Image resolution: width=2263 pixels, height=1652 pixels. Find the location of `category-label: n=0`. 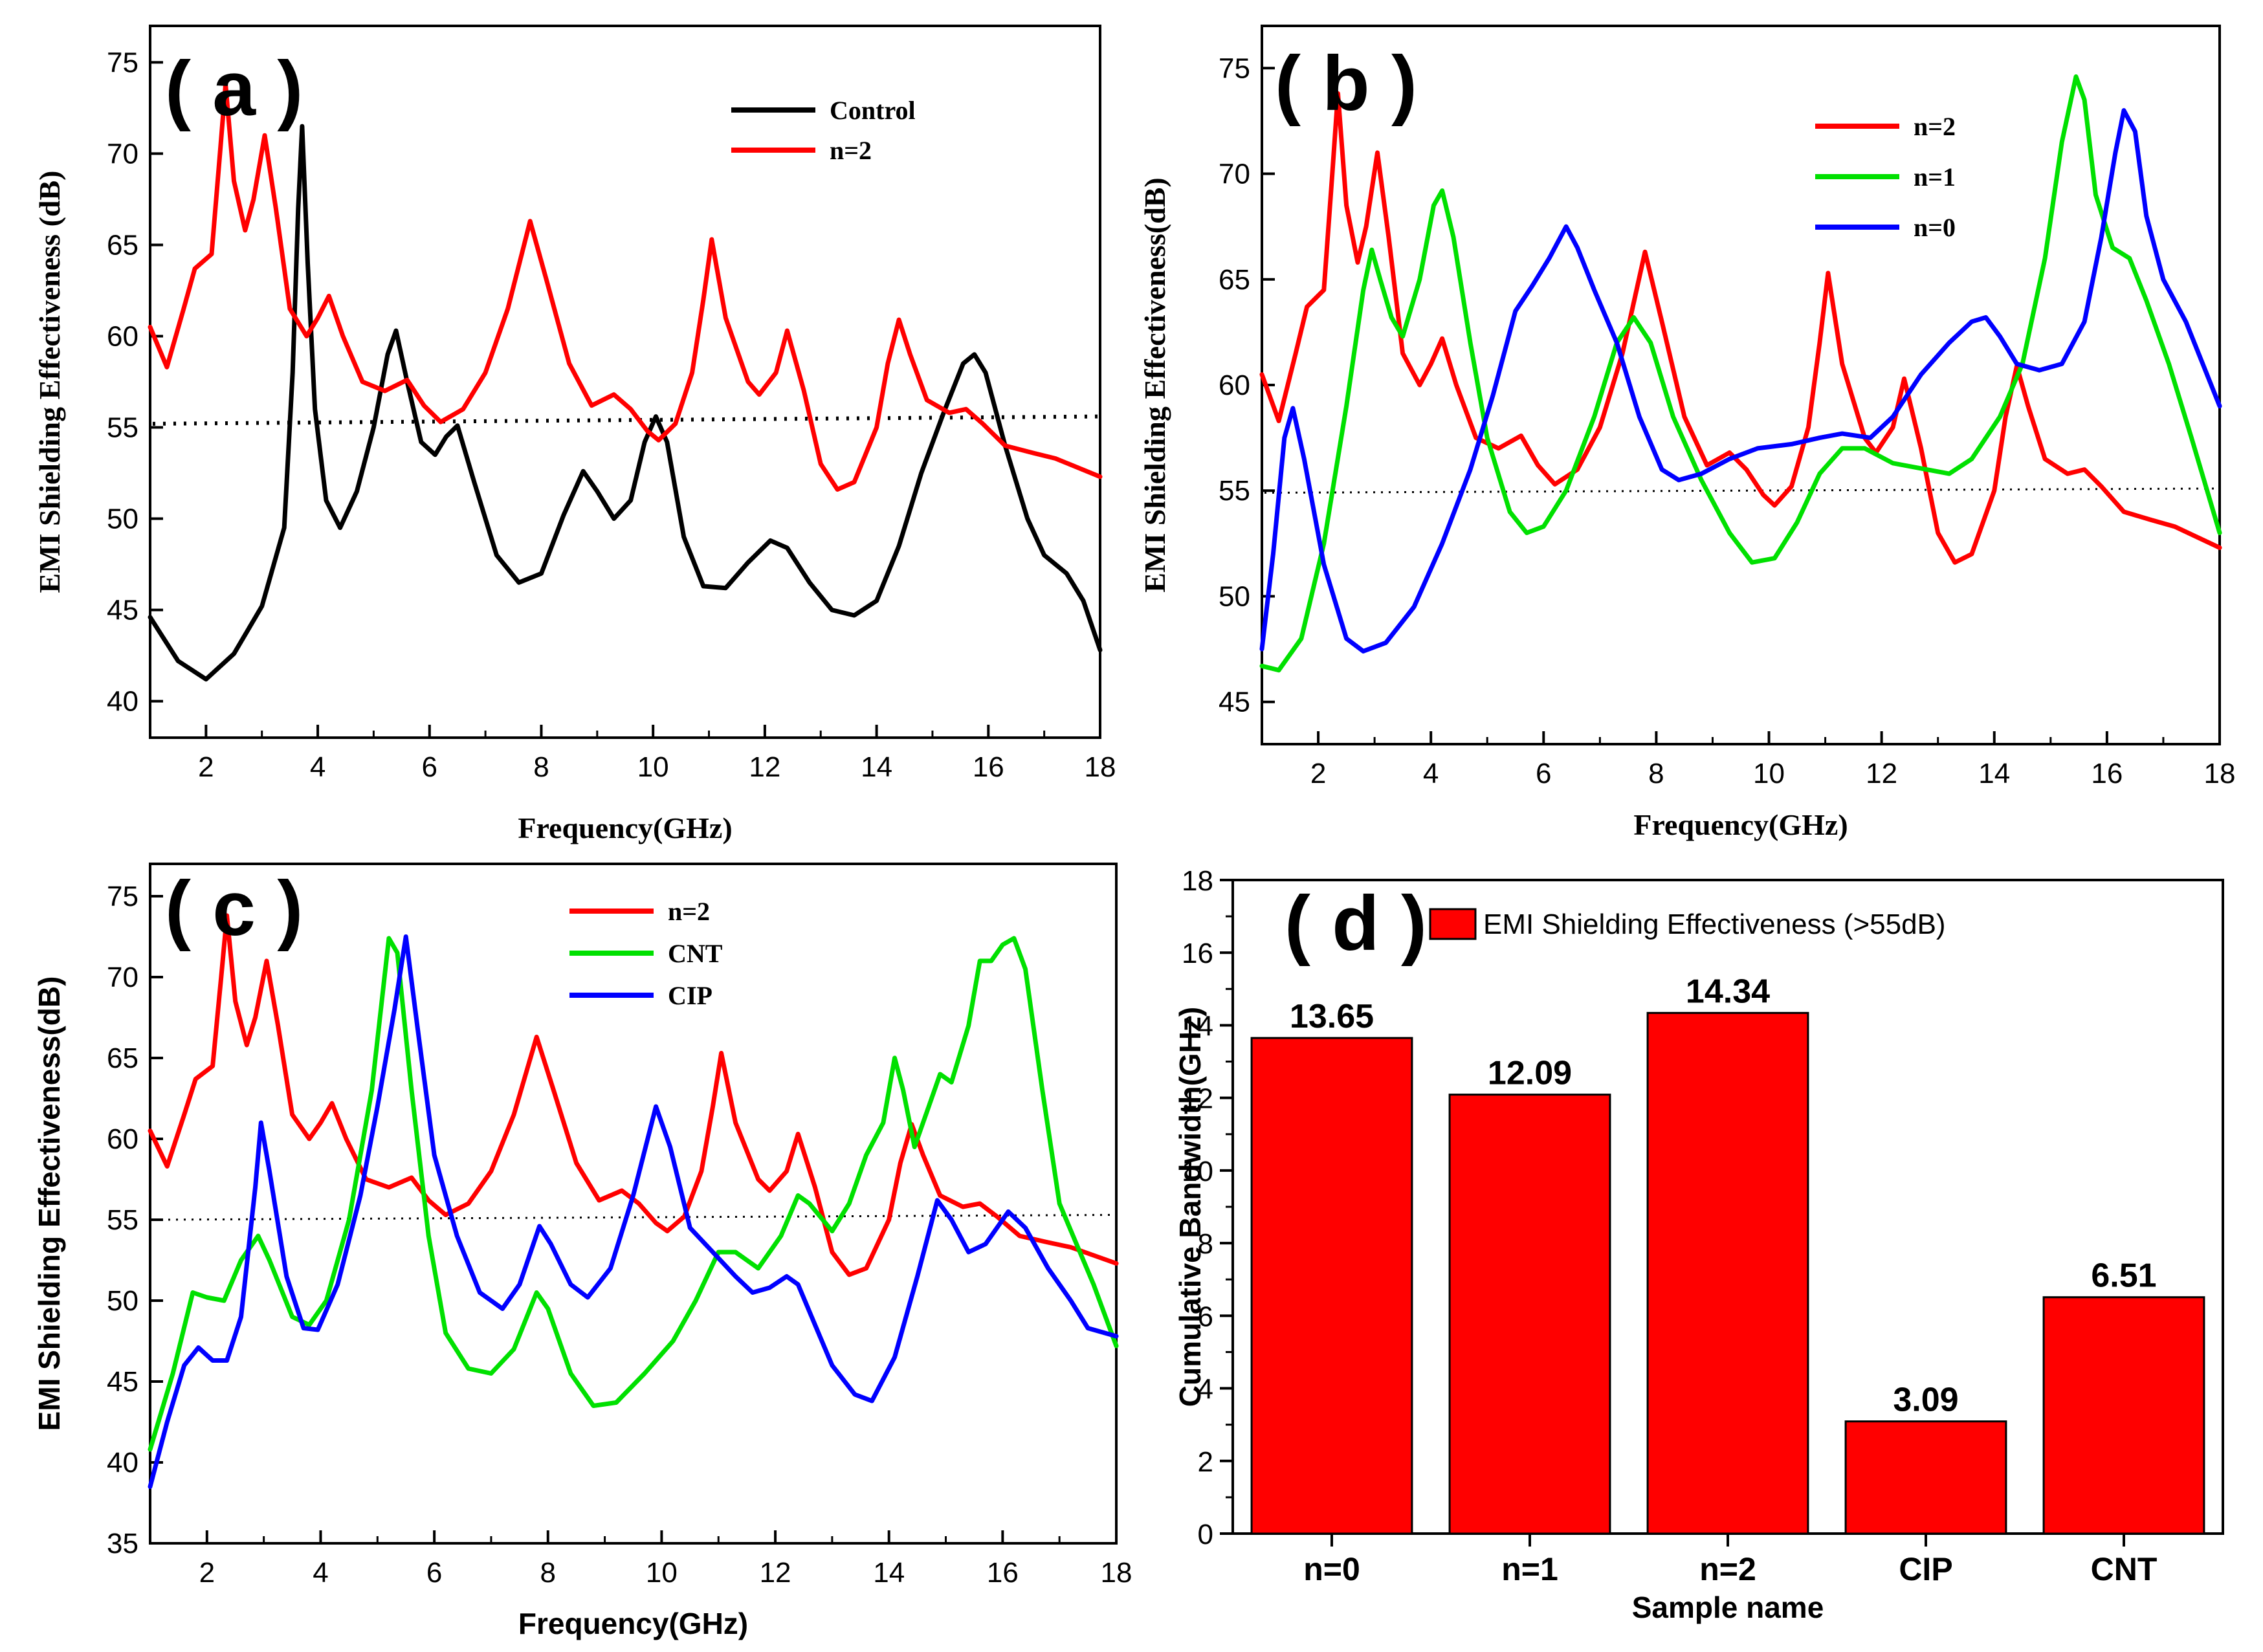

category-label: n=0 is located at coordinates (1331, 1569).